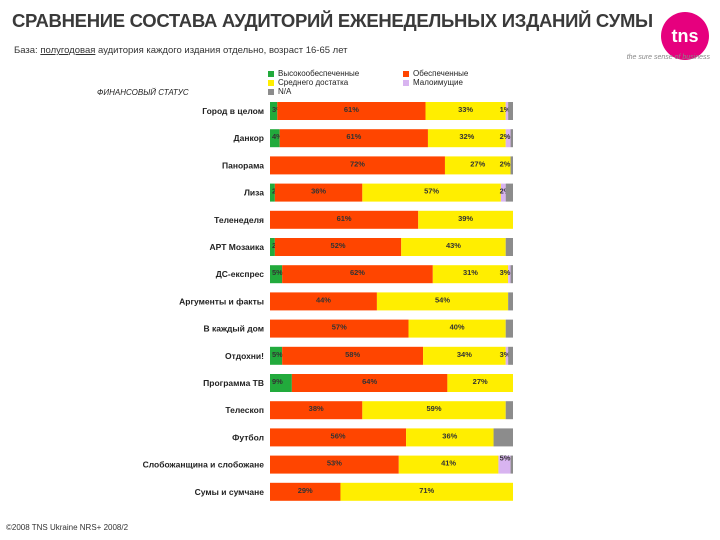 Image resolution: width=720 pixels, height=540 pixels. I want to click on category-label: Телескоп, so click(244, 410).